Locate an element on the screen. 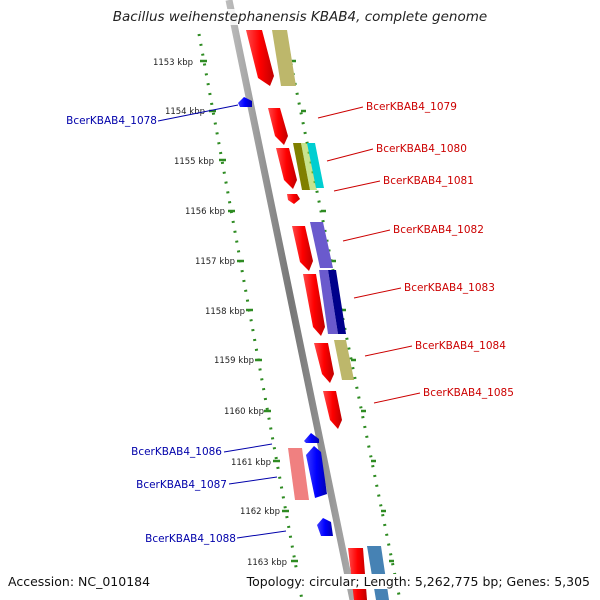 The width and height of the screenshot is (600, 600). ruler-tick: 1160 kbp is located at coordinates (247, 412).